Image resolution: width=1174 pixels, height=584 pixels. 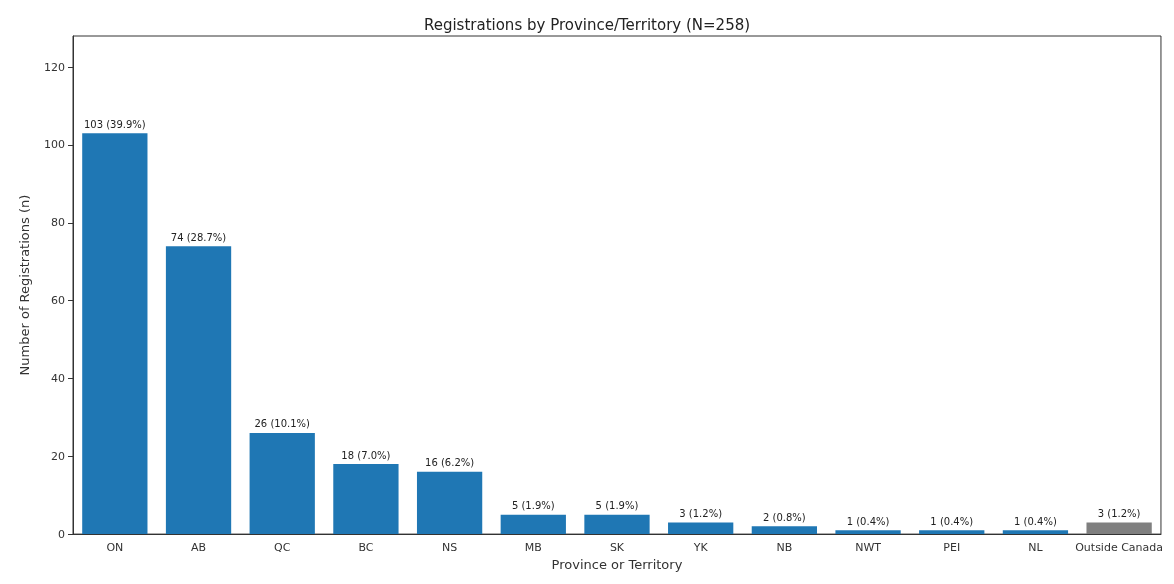 What do you see at coordinates (587, 24) in the screenshot?
I see `chart-title: Registrations by Province/Territory (N=258)` at bounding box center [587, 24].